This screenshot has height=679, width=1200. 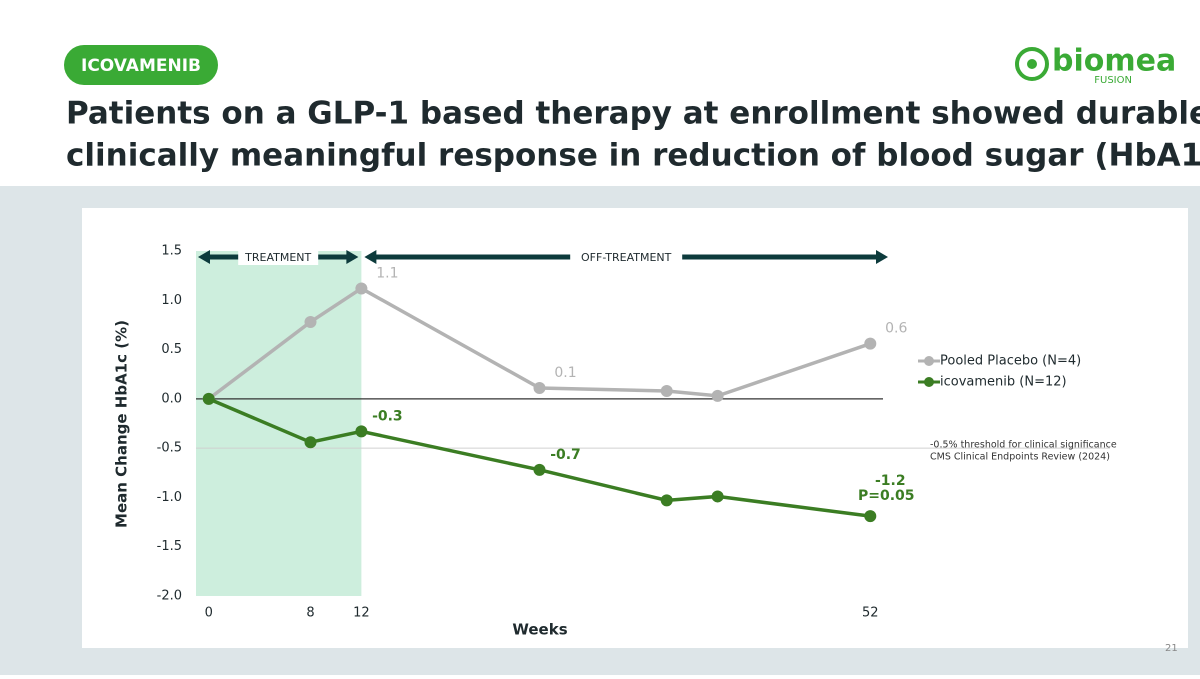 I want to click on logo-icon-dot, so click(x=1032, y=64).